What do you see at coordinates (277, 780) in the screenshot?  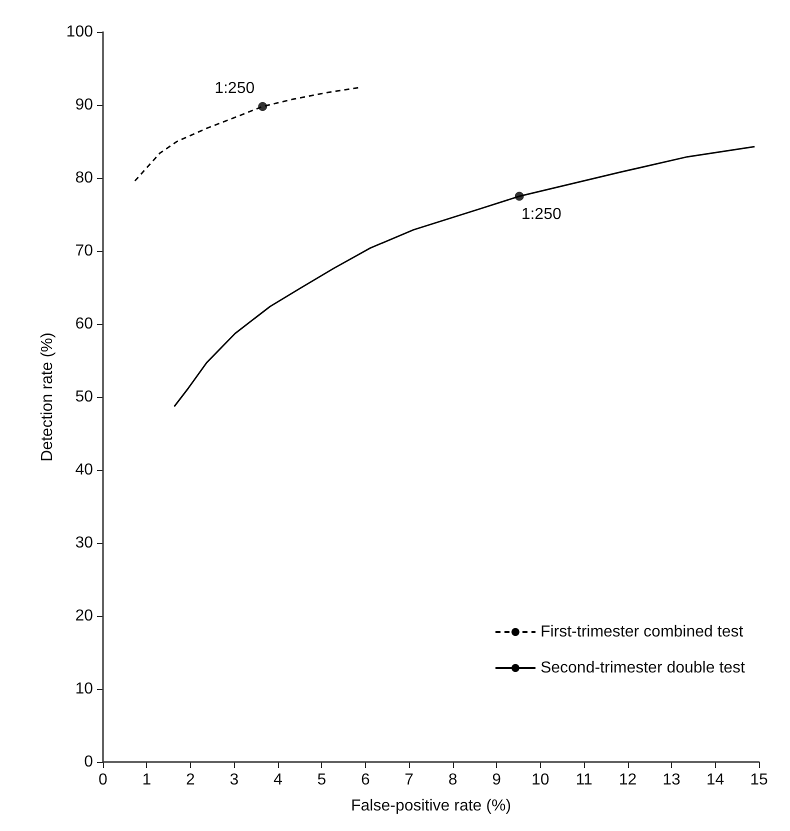 I see `x-tick-label: 4` at bounding box center [277, 780].